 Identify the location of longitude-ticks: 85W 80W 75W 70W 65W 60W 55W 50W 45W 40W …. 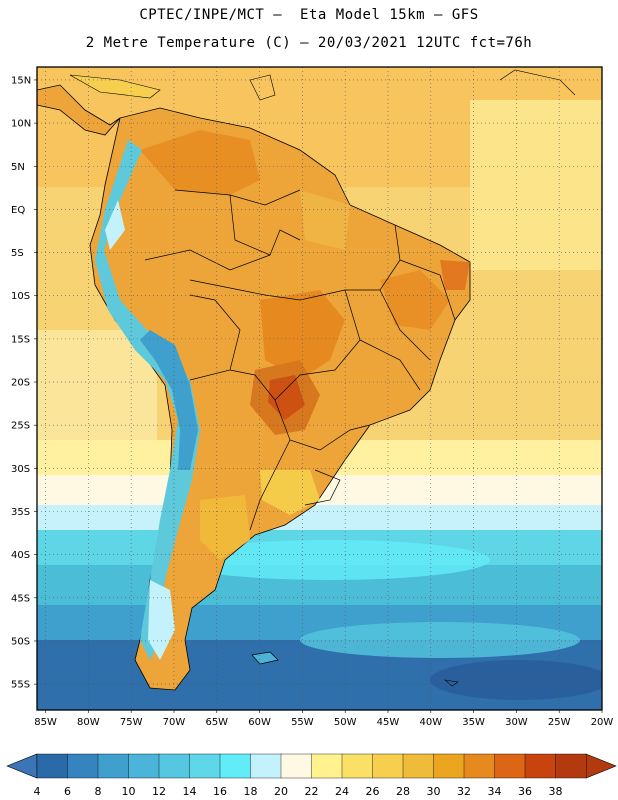
(323, 722).